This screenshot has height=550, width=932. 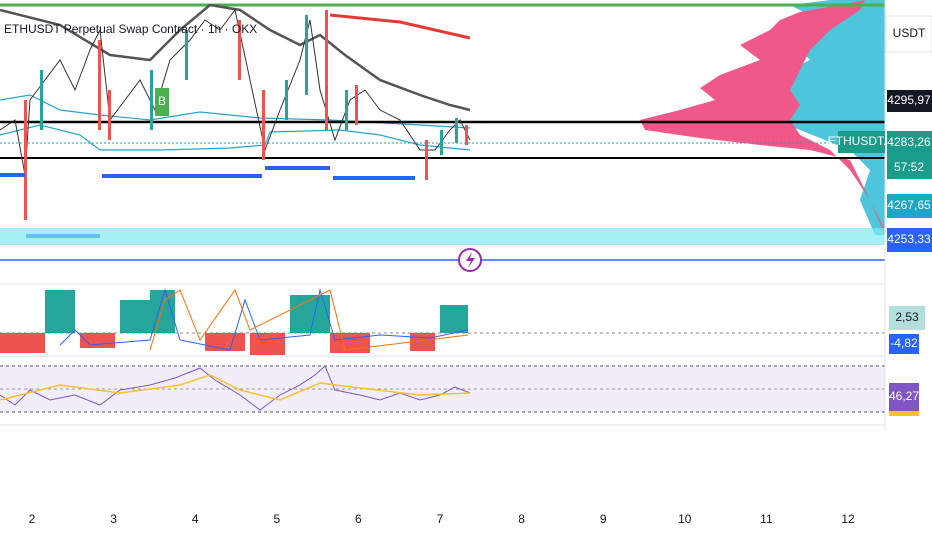 I want to click on time-axis: 2 3 4 5 6 7 8 9 10 11 12, so click(x=442, y=519).